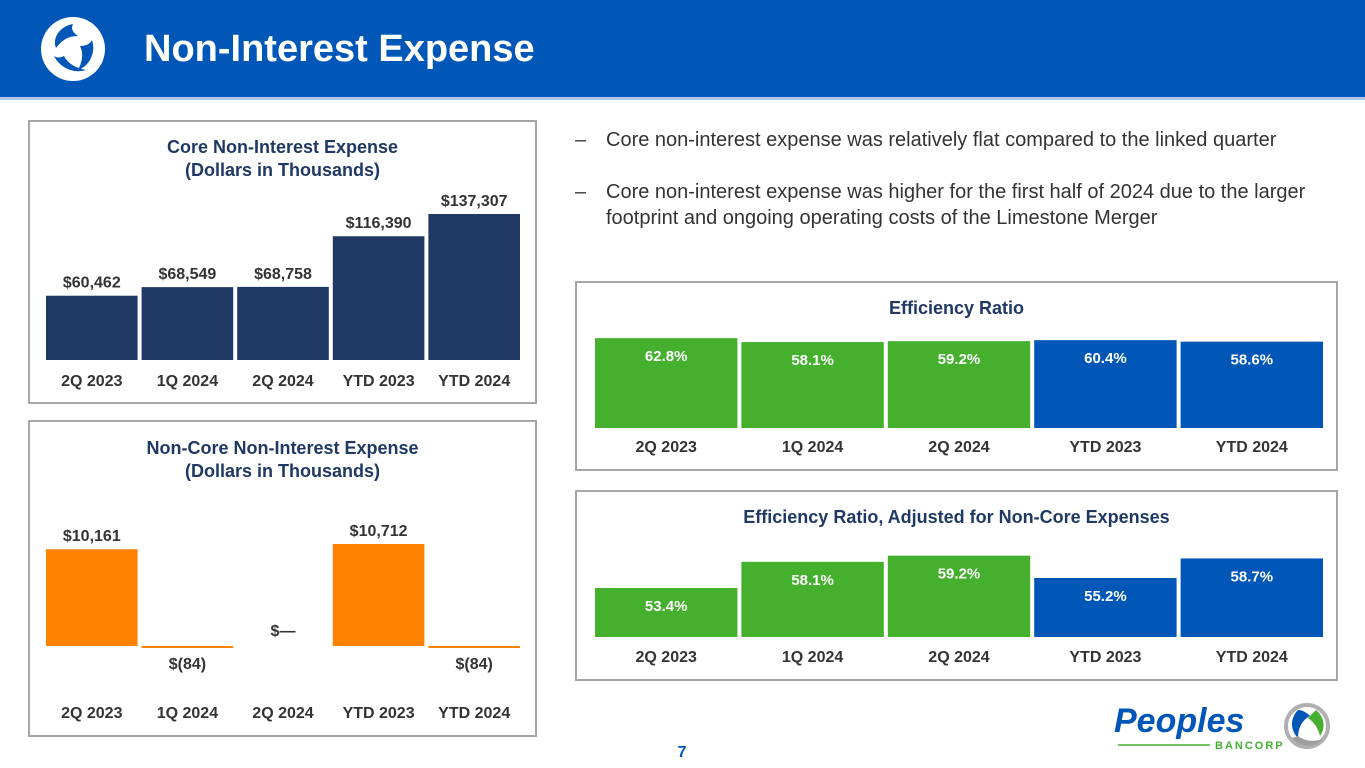  I want to click on data-label: 62.8%, so click(666, 356).